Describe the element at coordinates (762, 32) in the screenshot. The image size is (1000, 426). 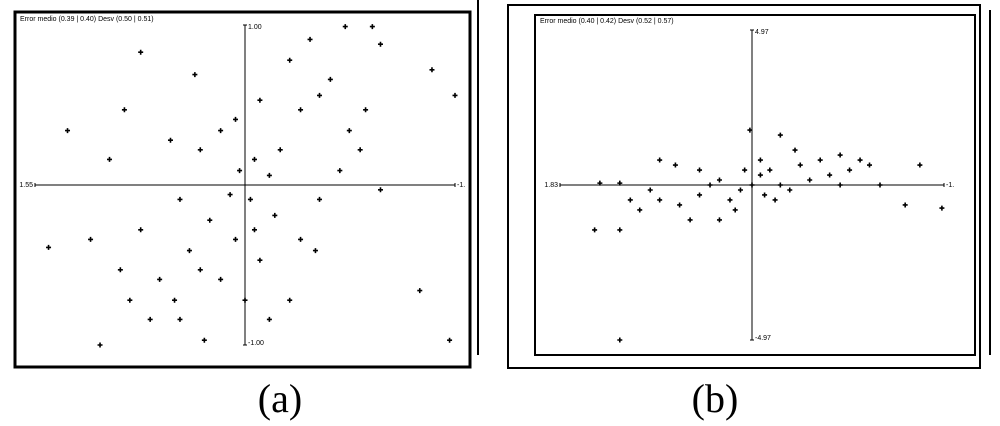
I see `y-tick-label: 4.97` at that location.